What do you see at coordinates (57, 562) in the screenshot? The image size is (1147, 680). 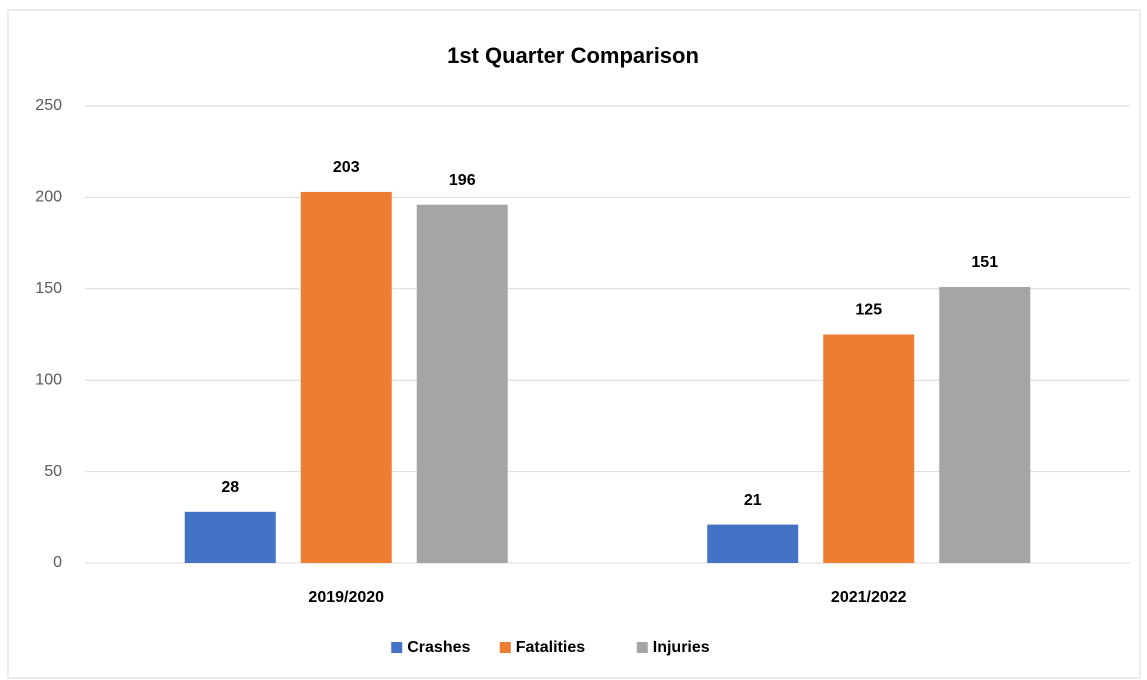 I see `y-tick-label: 0` at bounding box center [57, 562].